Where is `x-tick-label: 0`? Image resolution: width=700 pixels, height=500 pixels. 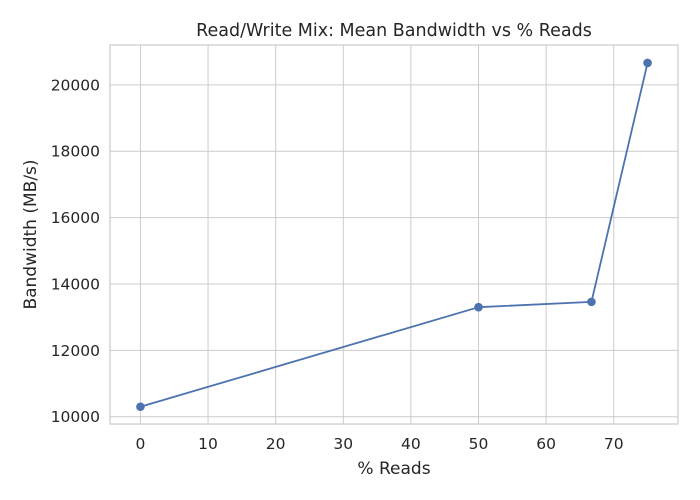 x-tick-label: 0 is located at coordinates (140, 444).